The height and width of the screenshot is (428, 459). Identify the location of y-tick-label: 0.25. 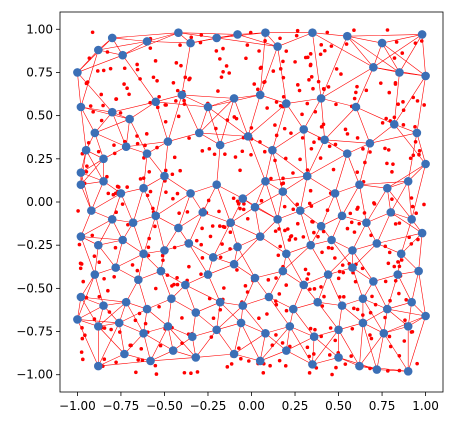
(39, 159).